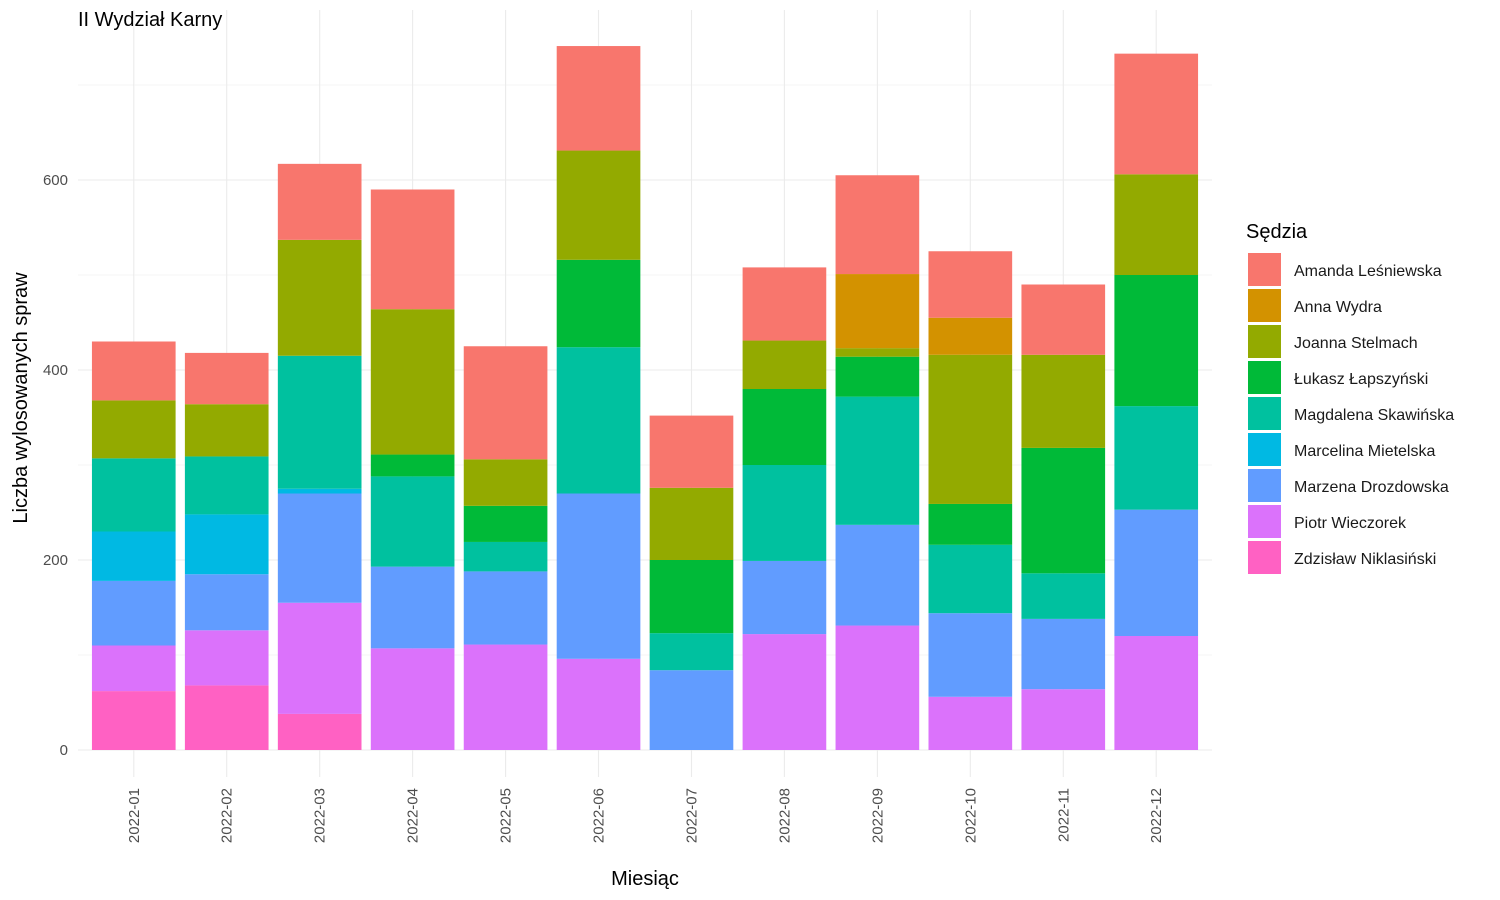  Describe the element at coordinates (1371, 487) in the screenshot. I see `legend-label: Marzena Drozdowska` at that location.